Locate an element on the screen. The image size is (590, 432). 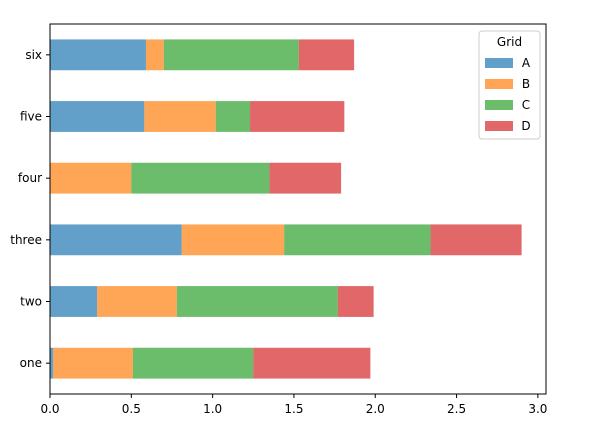
bar-six-B is located at coordinates (154, 55).